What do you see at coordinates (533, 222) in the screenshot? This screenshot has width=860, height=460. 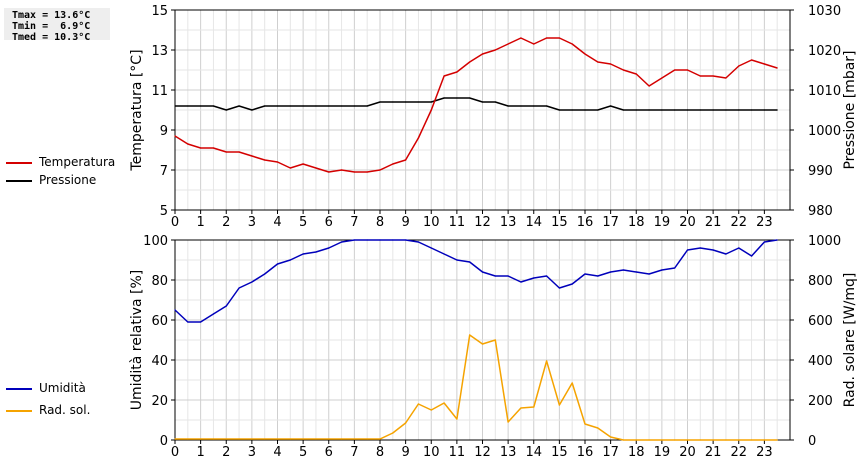 I see `panel1-xtick-label: 14` at bounding box center [533, 222].